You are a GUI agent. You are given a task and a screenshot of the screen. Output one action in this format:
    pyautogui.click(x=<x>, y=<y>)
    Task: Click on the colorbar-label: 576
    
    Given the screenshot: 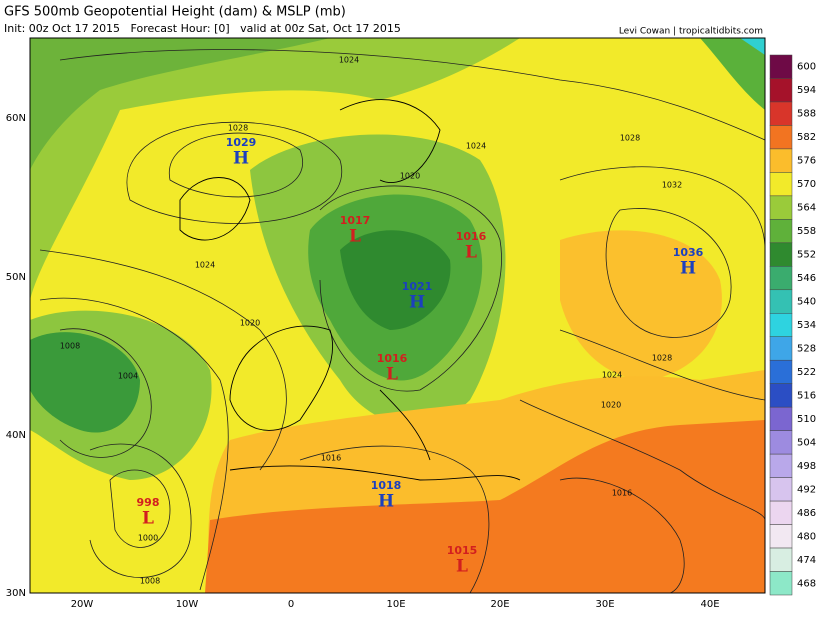 What is the action you would take?
    pyautogui.click(x=806, y=161)
    